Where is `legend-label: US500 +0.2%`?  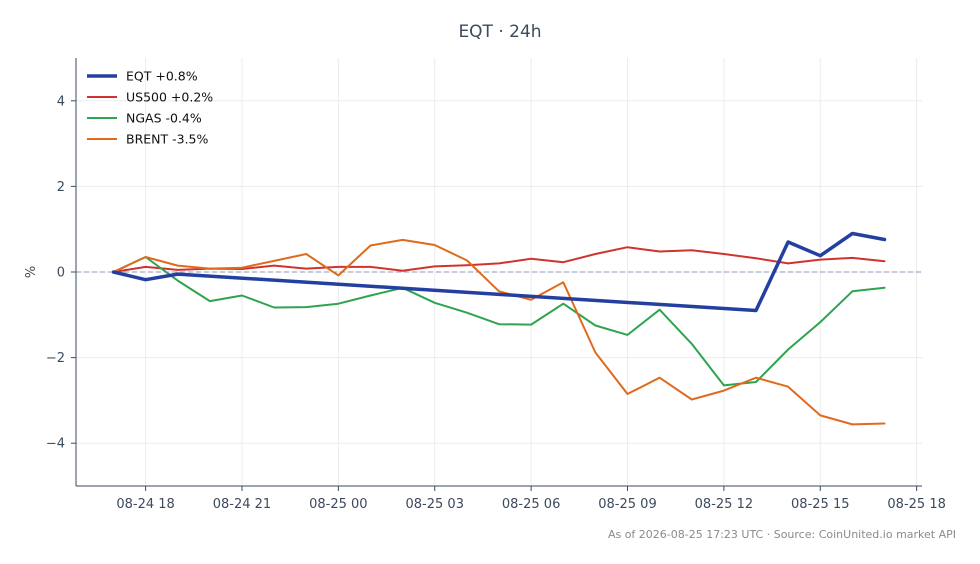 legend-label: US500 +0.2% is located at coordinates (169, 97).